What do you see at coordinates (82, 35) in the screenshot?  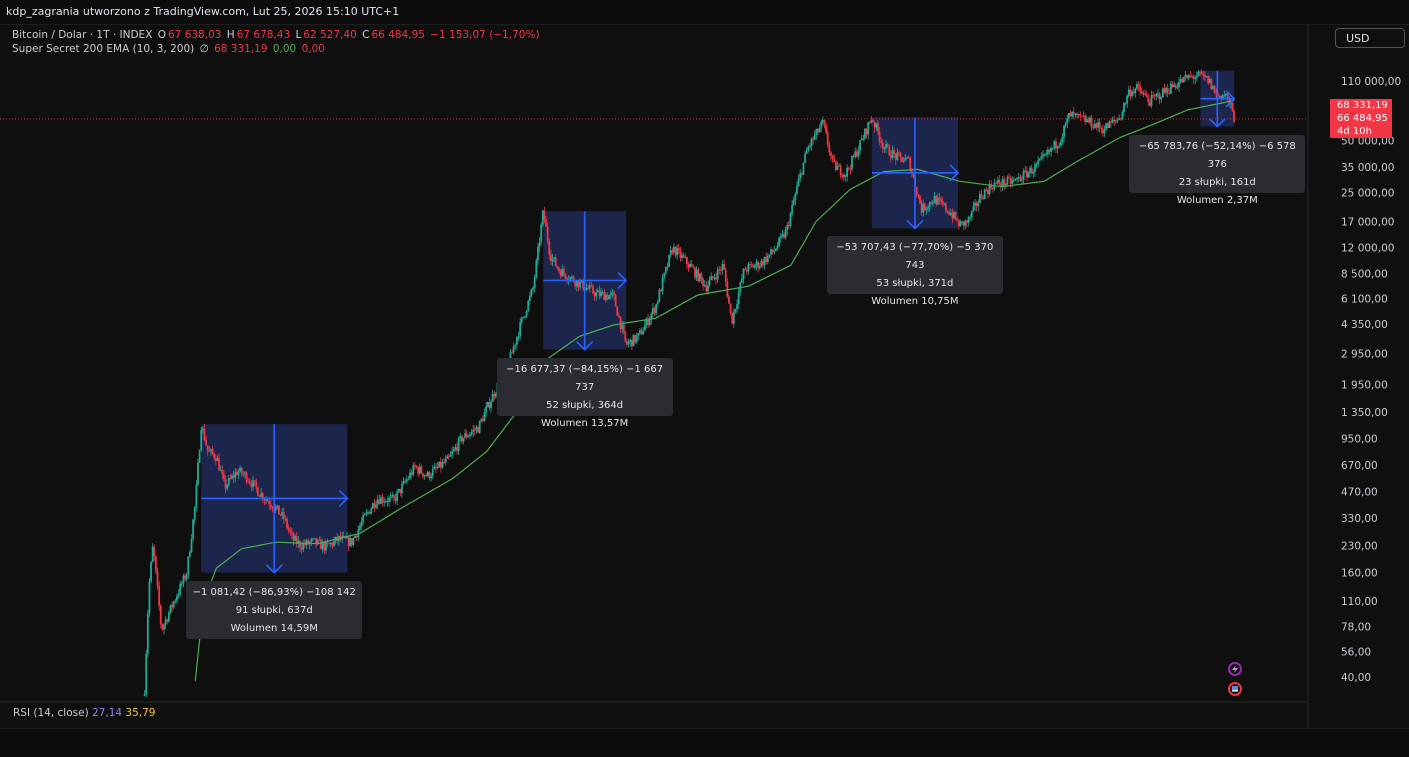 I see `symbol-name: Bitcoin / Dolar · 1T · INDEX` at bounding box center [82, 35].